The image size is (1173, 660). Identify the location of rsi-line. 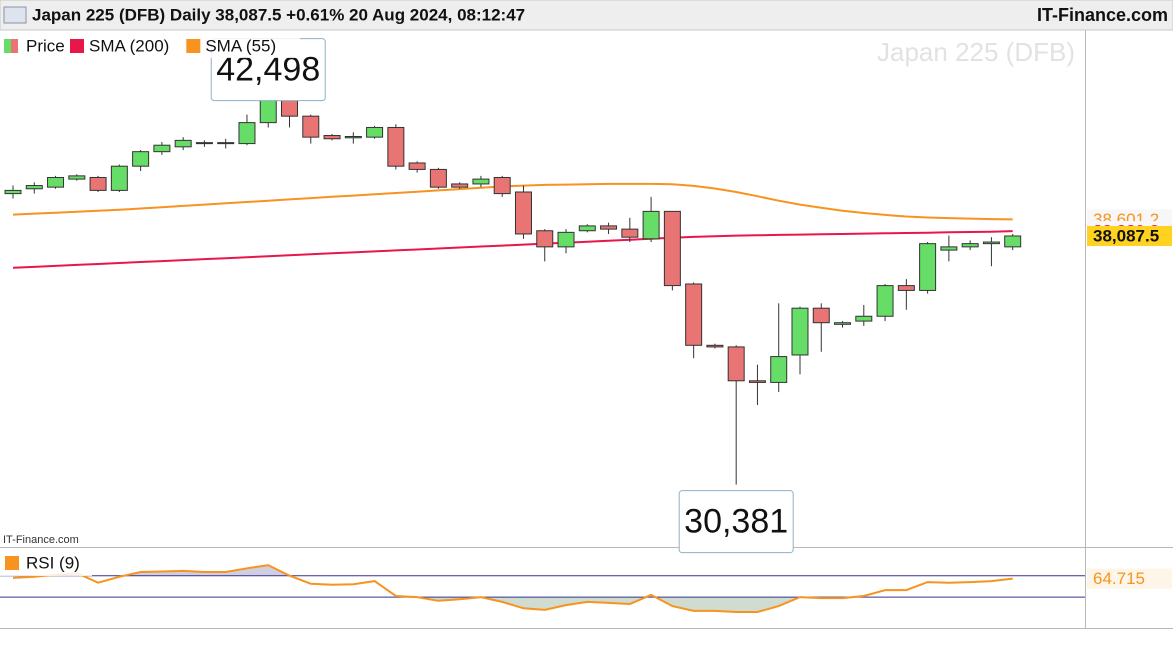
(512, 588).